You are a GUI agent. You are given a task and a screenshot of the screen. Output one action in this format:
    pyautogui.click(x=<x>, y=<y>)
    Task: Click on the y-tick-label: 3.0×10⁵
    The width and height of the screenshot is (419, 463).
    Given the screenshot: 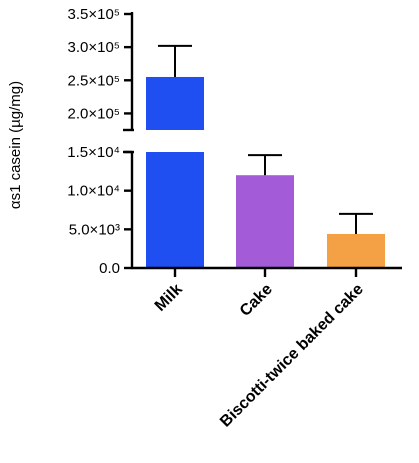 What is the action you would take?
    pyautogui.click(x=93, y=47)
    